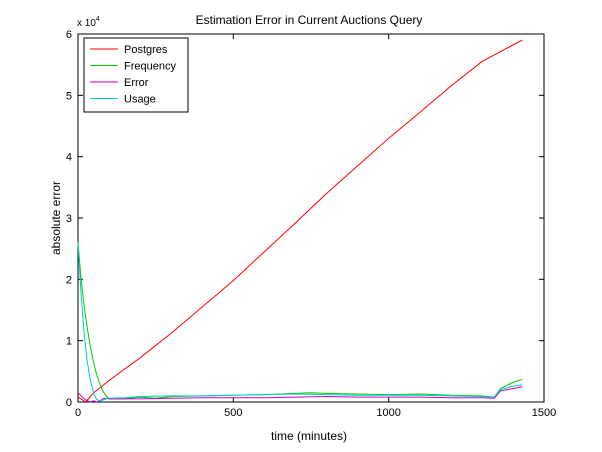 Image resolution: width=602 pixels, height=452 pixels. Describe the element at coordinates (69, 35) in the screenshot. I see `y-tick-label: 6` at that location.